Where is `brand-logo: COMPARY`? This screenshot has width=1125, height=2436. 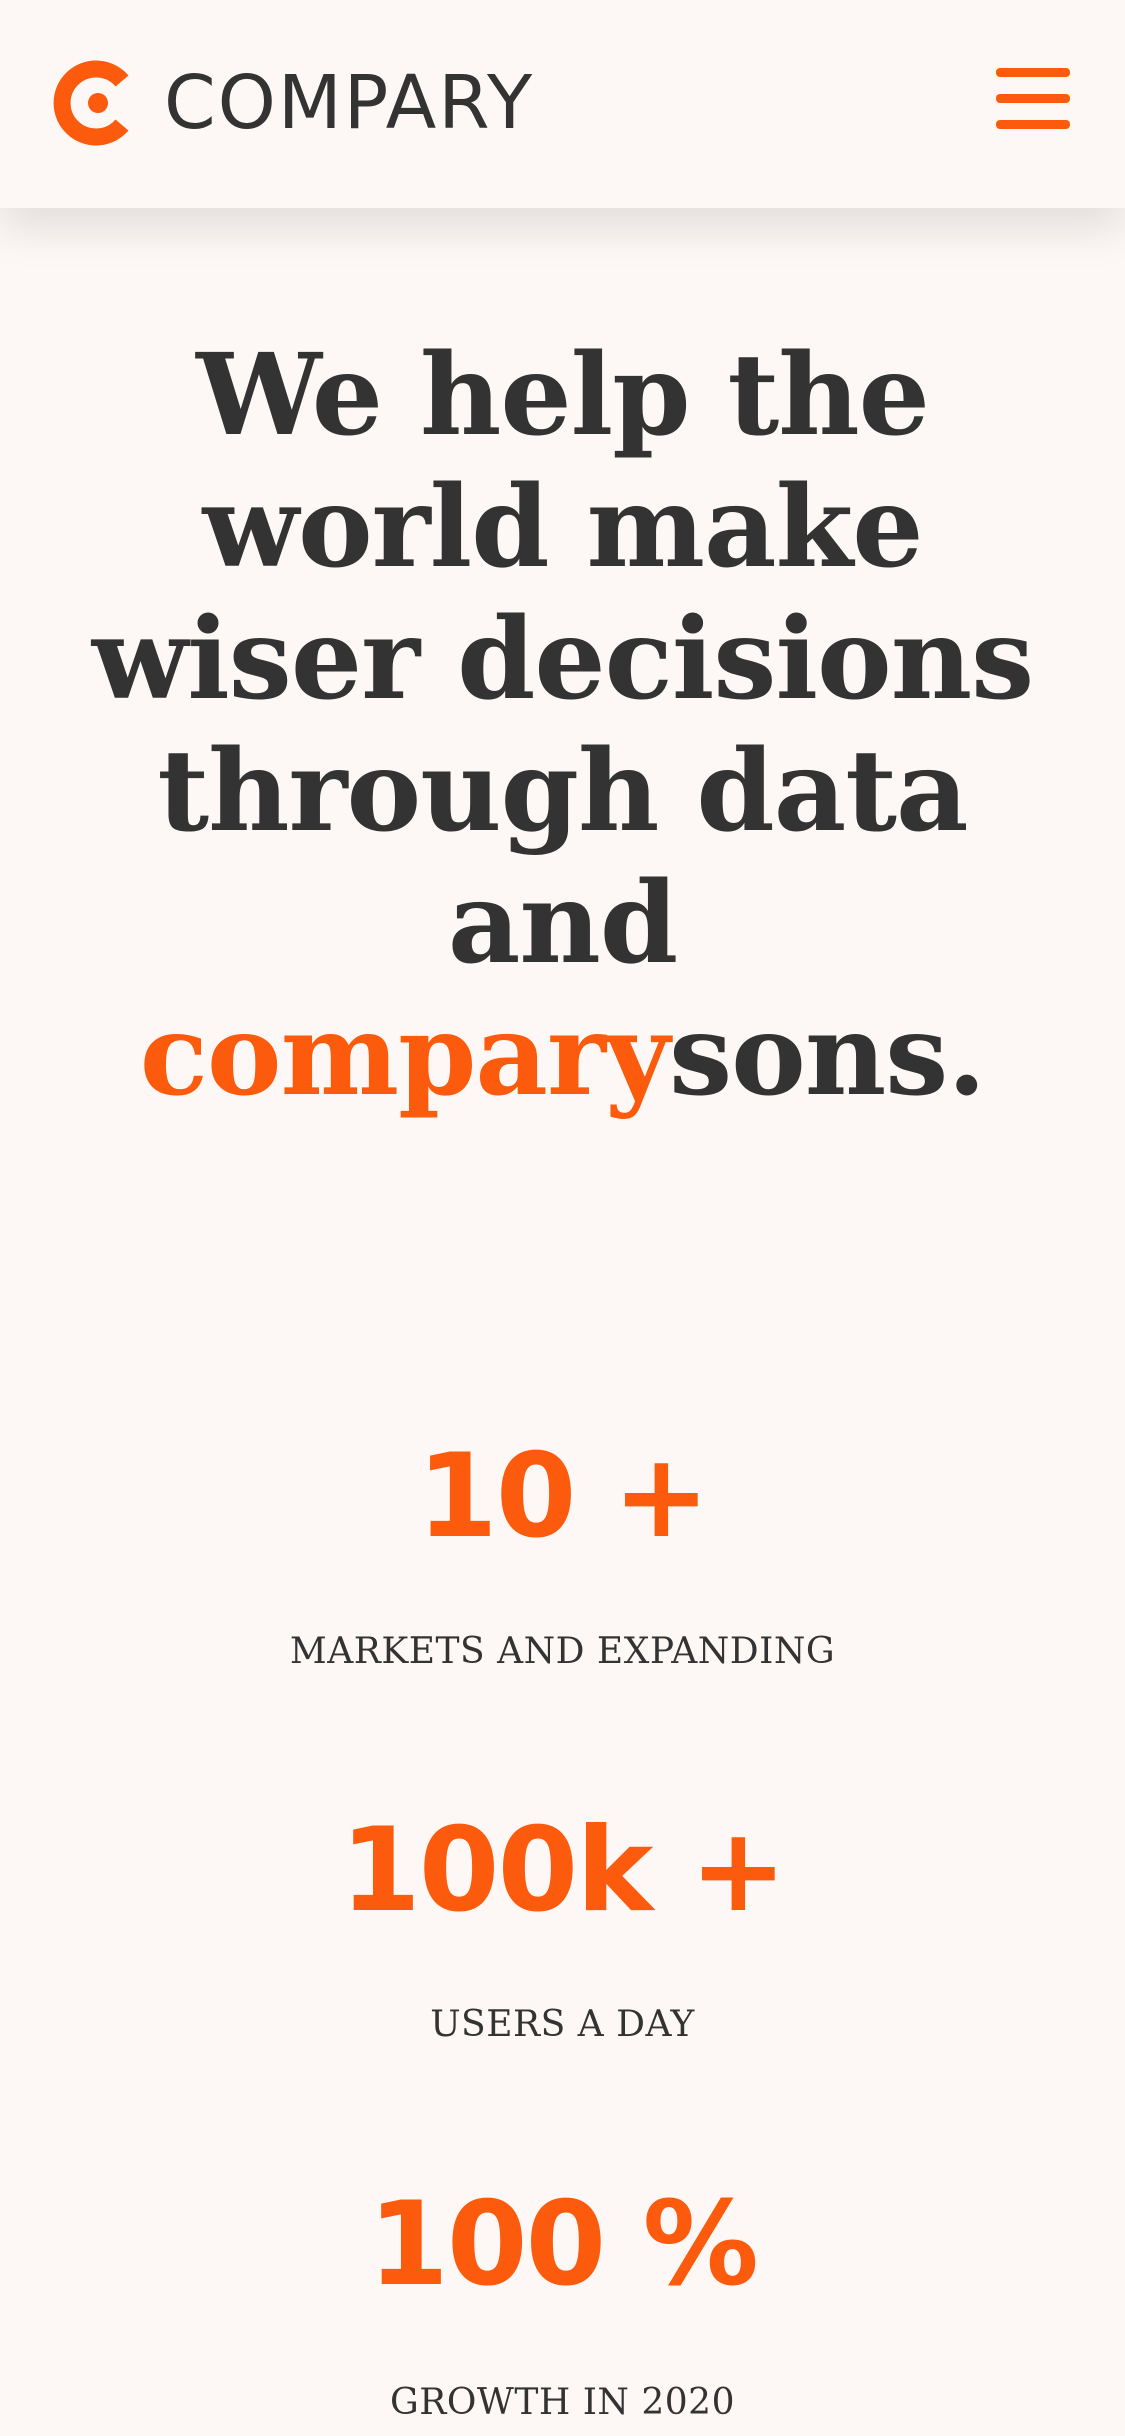
brand-logo: COMPARY is located at coordinates (293, 103).